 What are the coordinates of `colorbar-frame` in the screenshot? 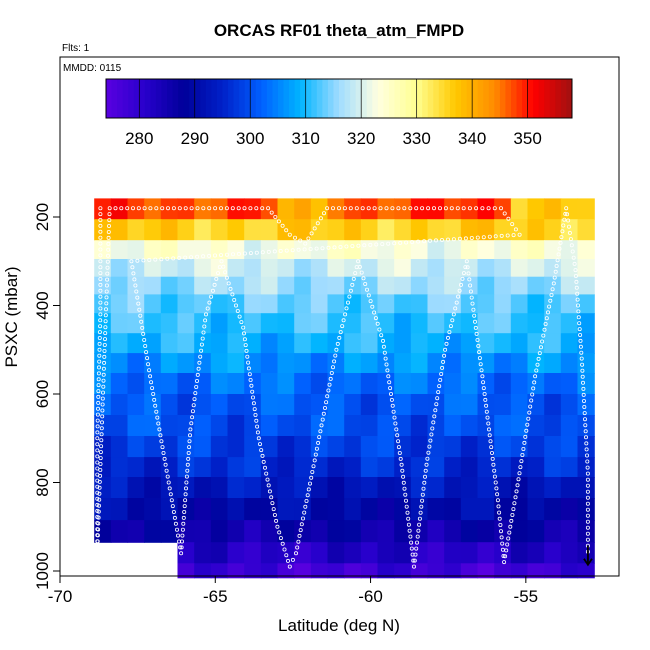 It's located at (339, 98).